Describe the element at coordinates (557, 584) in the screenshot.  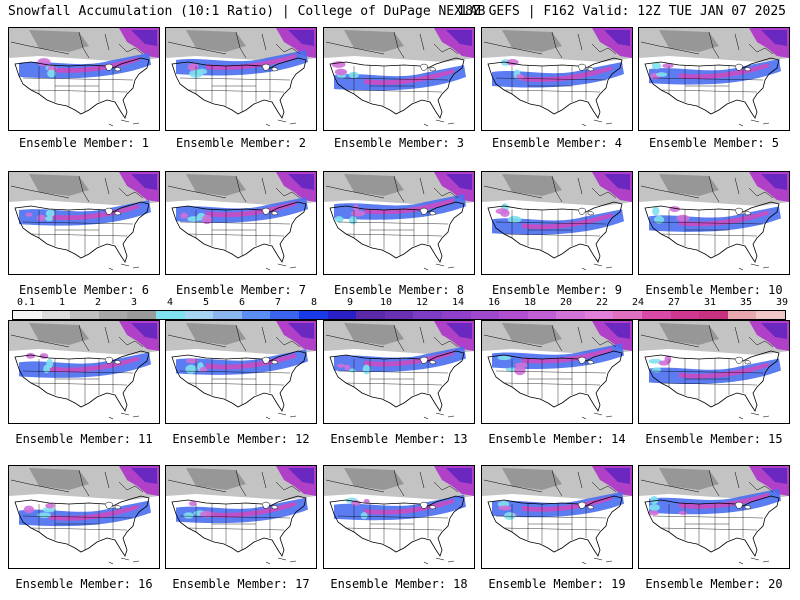
I see `ensemble-member-label: Ensemble Member: 19` at that location.